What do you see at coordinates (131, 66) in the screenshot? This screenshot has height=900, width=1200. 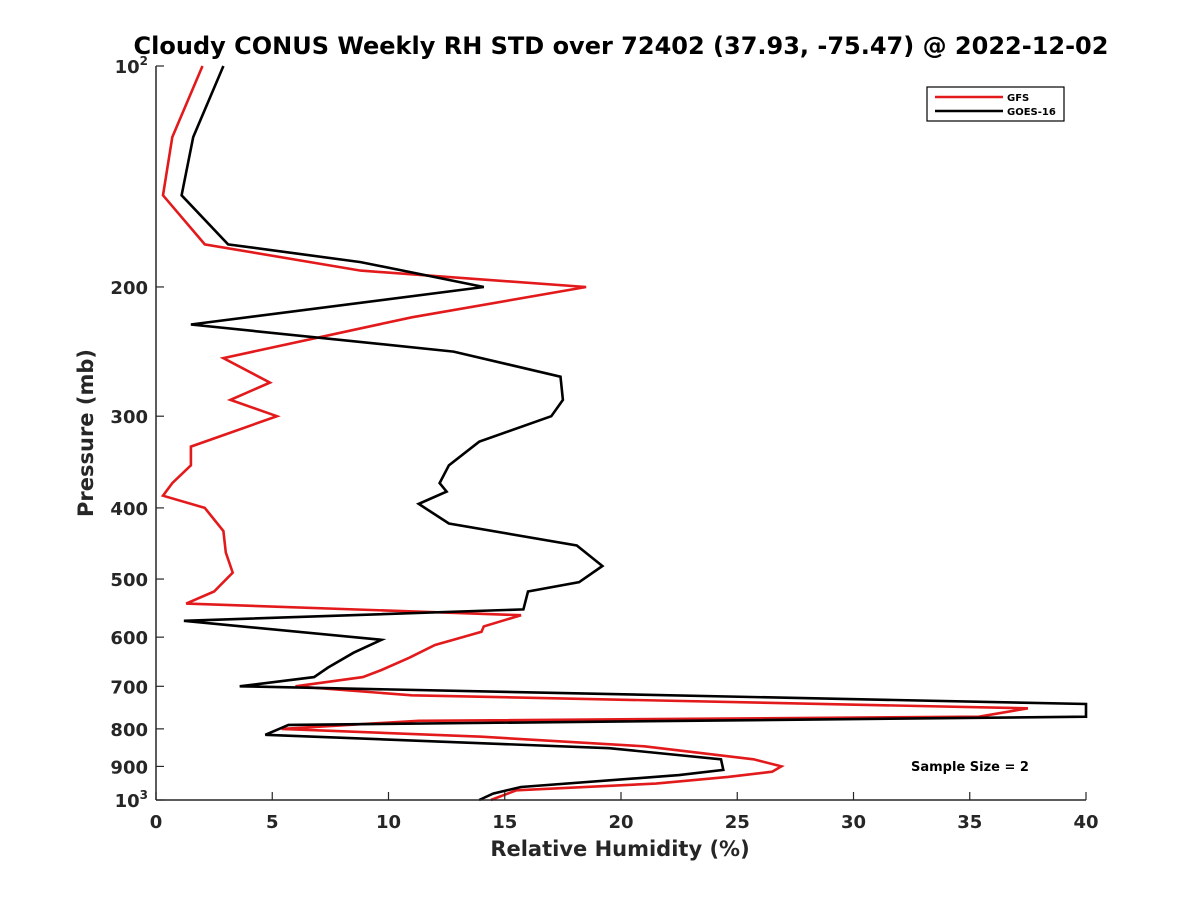 I see `y-tick-label: 10²` at bounding box center [131, 66].